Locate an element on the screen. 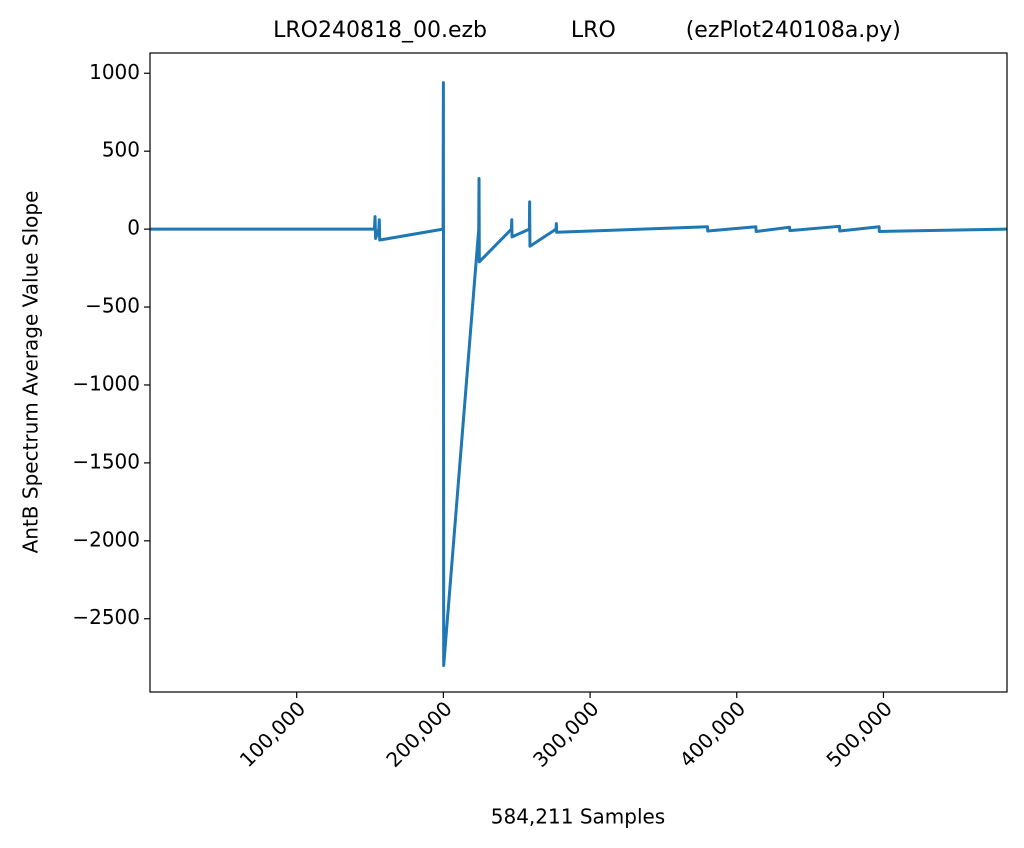  y-tick-label: −1000 is located at coordinates (106, 383).